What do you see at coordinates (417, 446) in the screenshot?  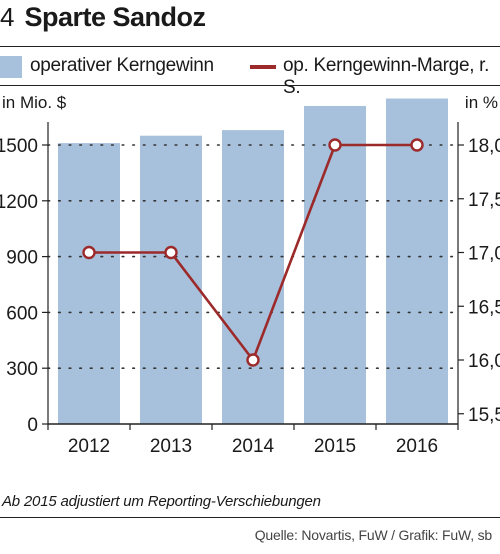 I see `x-tick-label: 2016` at bounding box center [417, 446].